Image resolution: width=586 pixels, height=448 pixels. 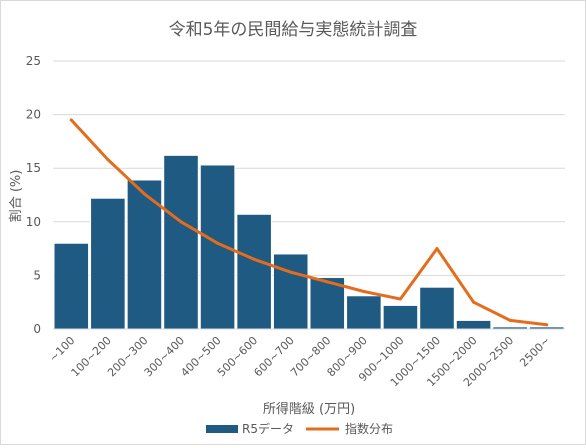 I want to click on chart-title: 令和5年の民間給与実態統計調査, so click(x=293, y=30).